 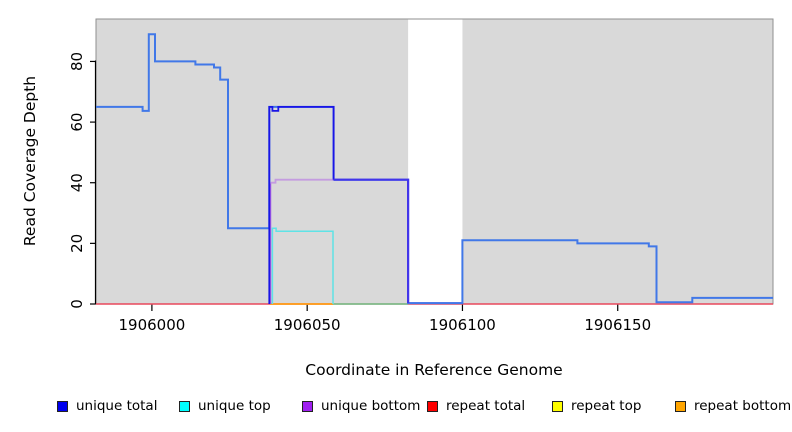 What do you see at coordinates (617, 325) in the screenshot?
I see `x-tick-label: 1906150` at bounding box center [617, 325].